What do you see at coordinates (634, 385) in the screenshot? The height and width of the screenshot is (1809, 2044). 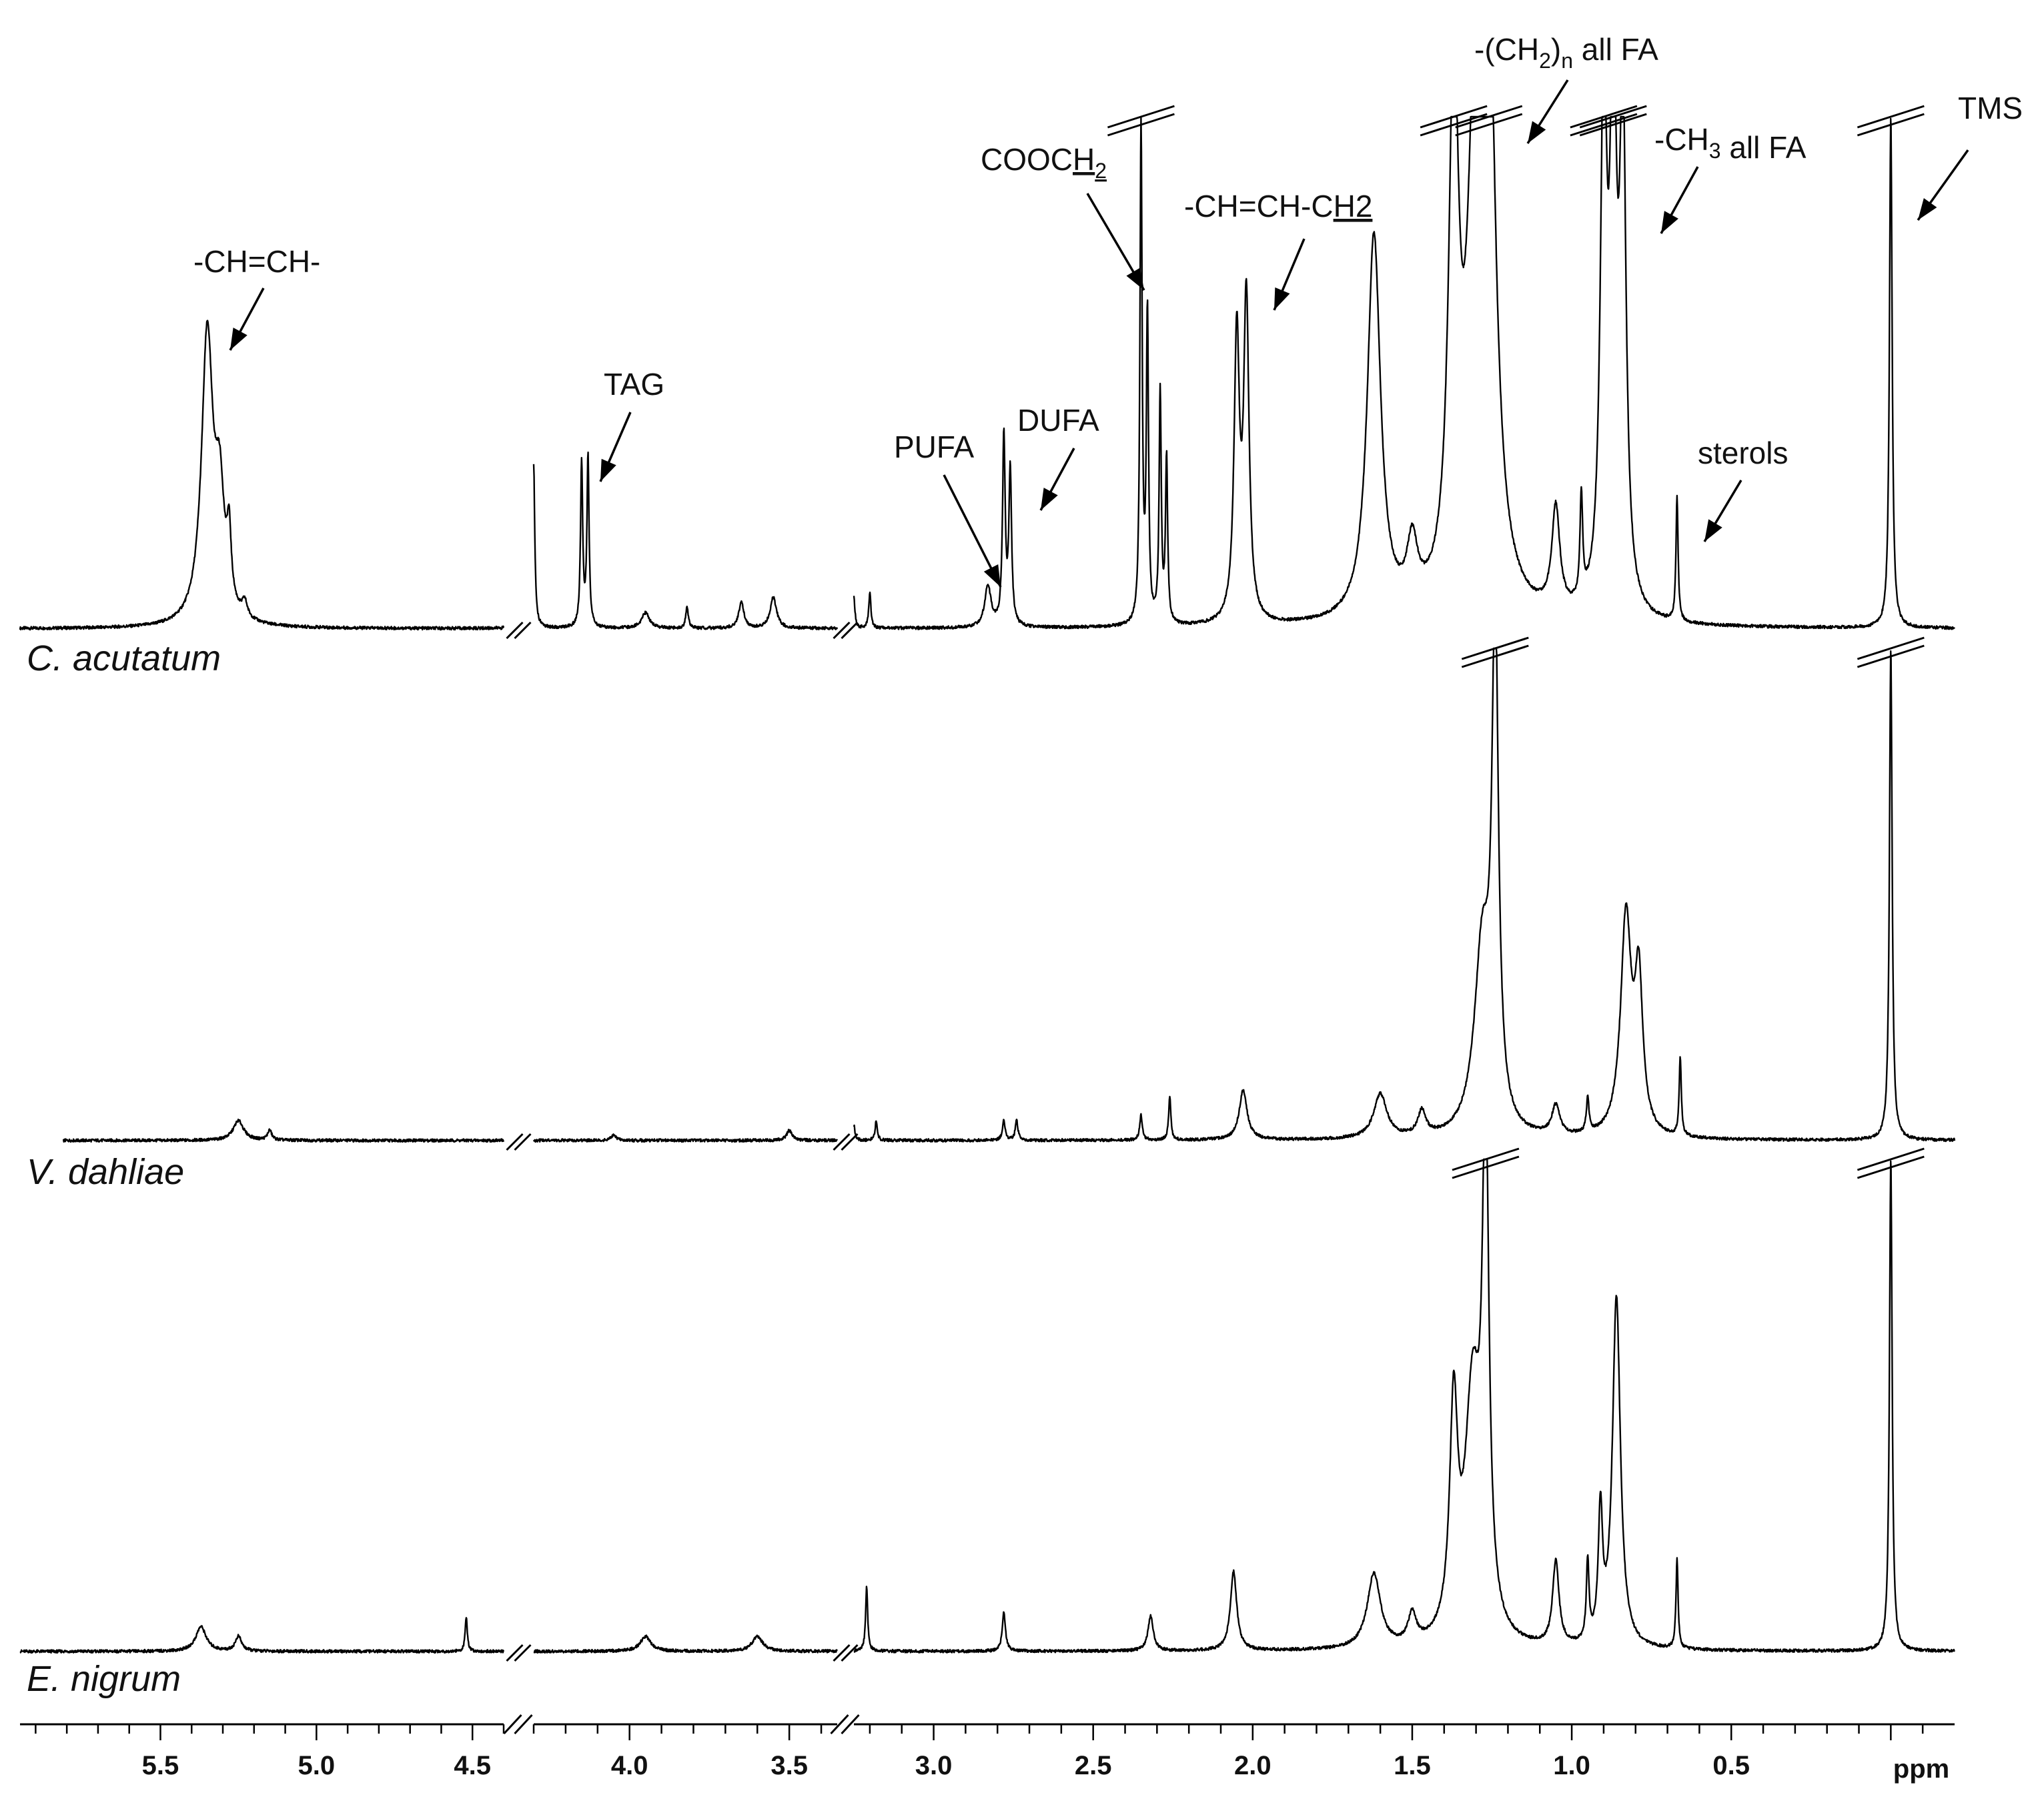 I see `annotation-label: TAG` at bounding box center [634, 385].